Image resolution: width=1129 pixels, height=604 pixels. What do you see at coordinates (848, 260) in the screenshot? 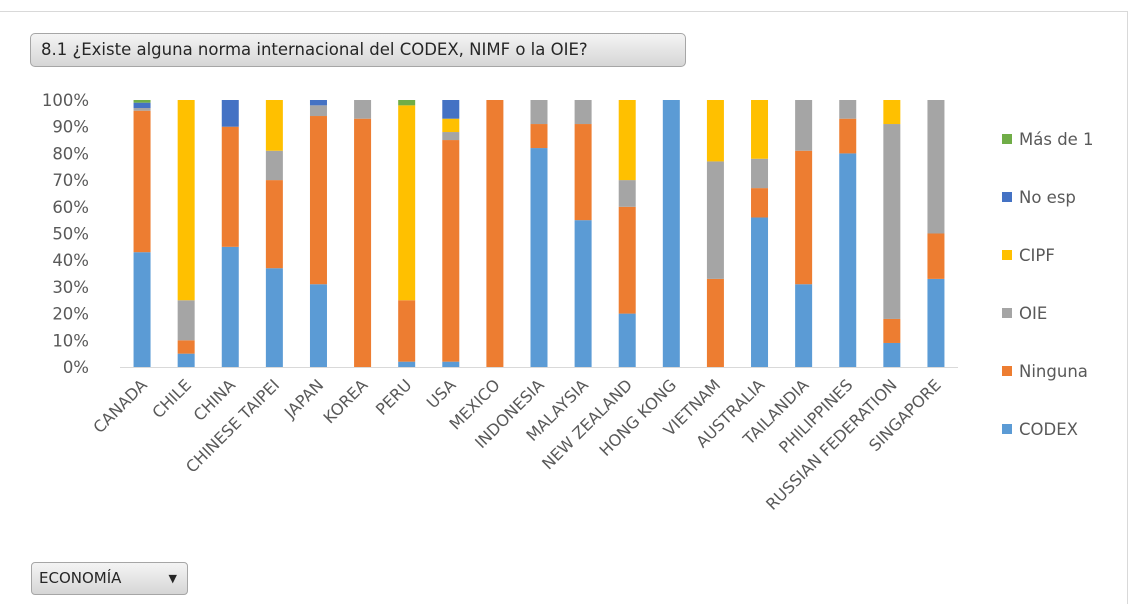
I see `bar-philippines-codex` at bounding box center [848, 260].